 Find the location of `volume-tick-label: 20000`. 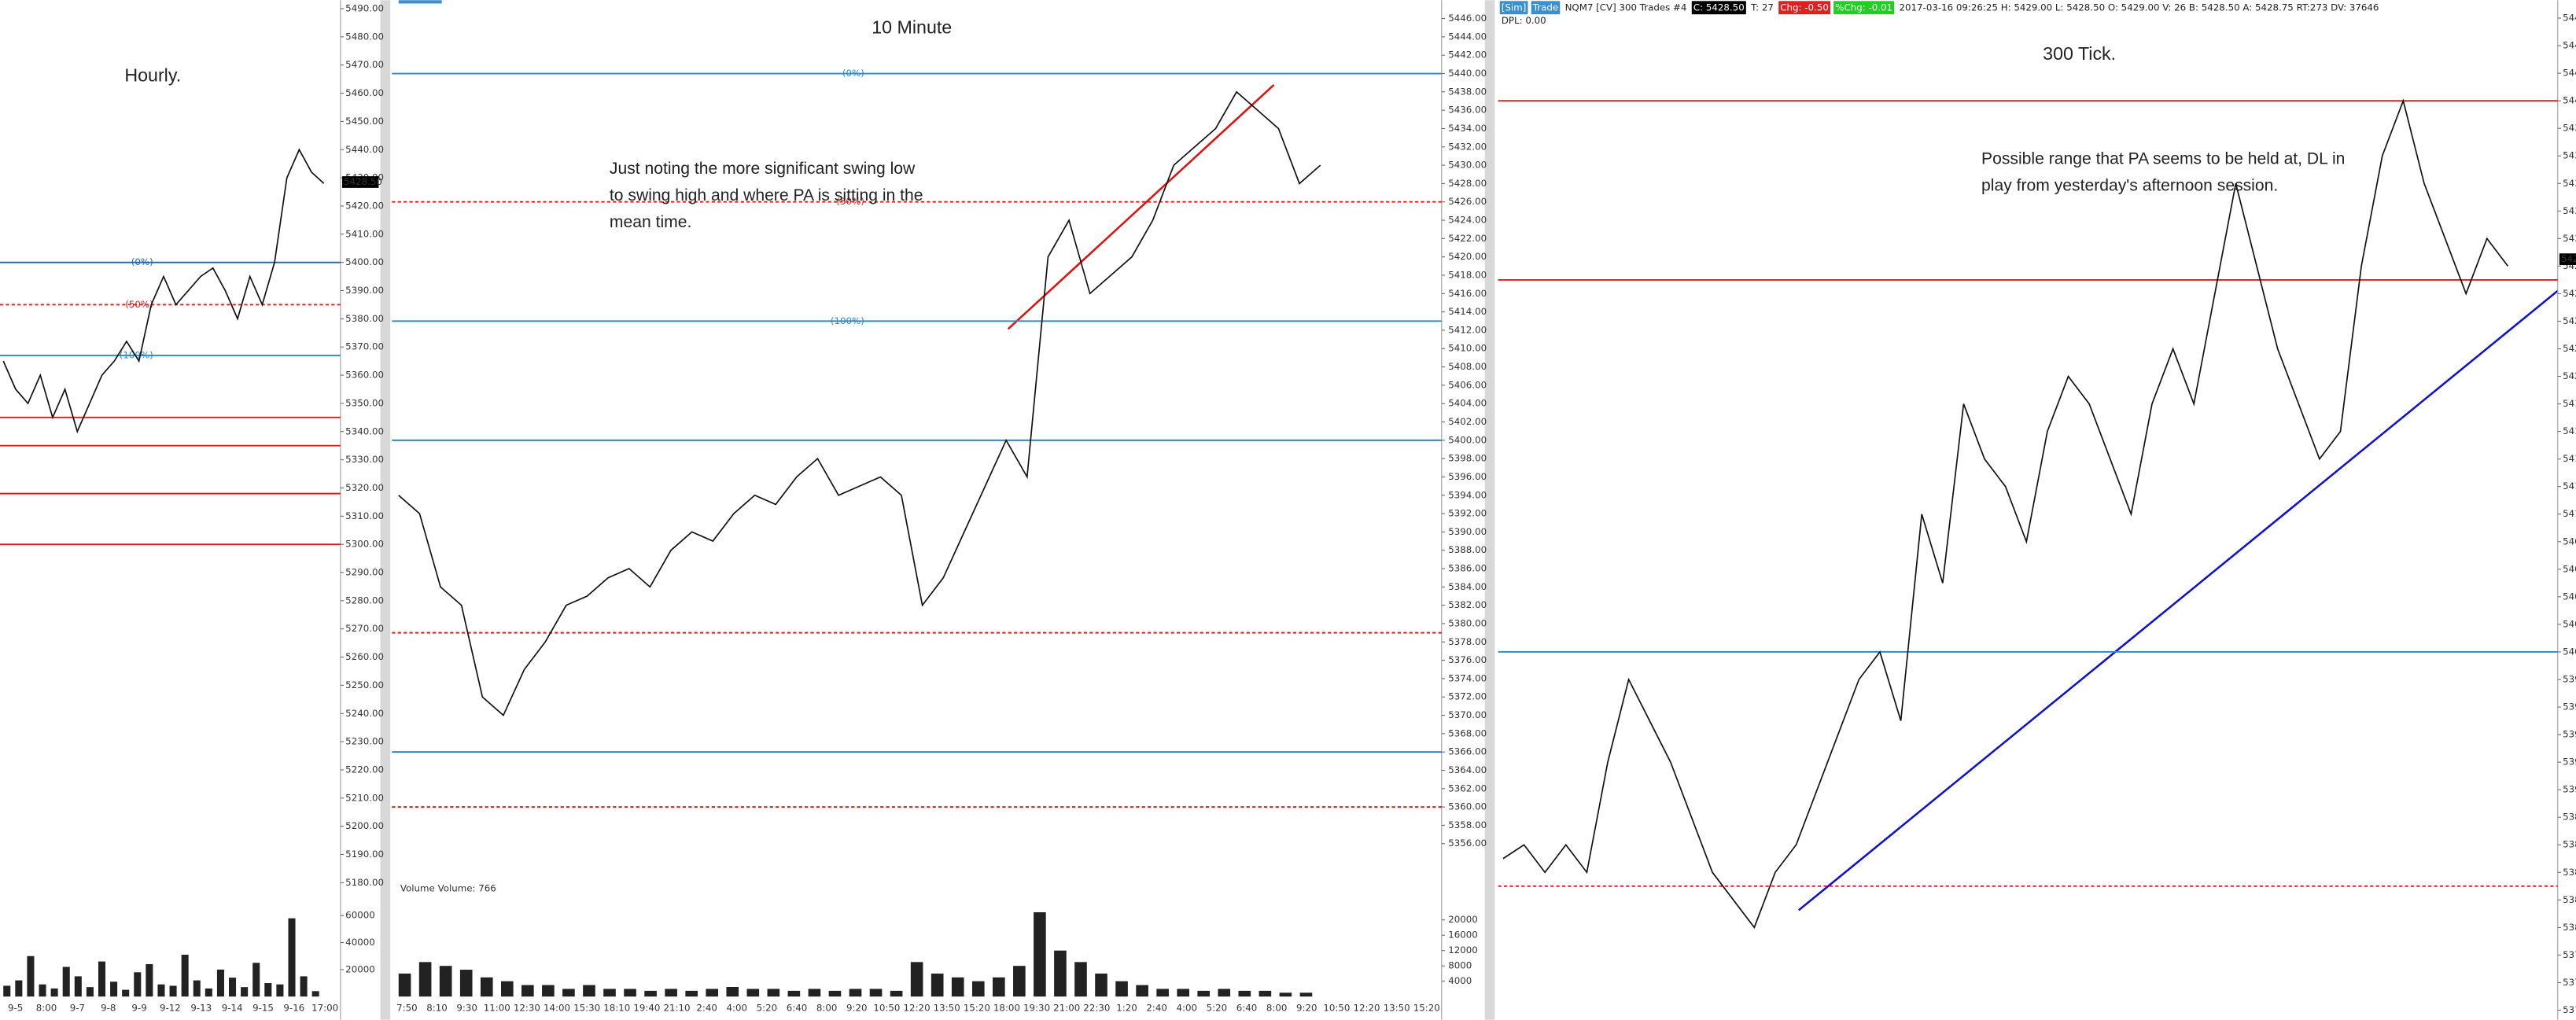

volume-tick-label: 20000 is located at coordinates (360, 968).